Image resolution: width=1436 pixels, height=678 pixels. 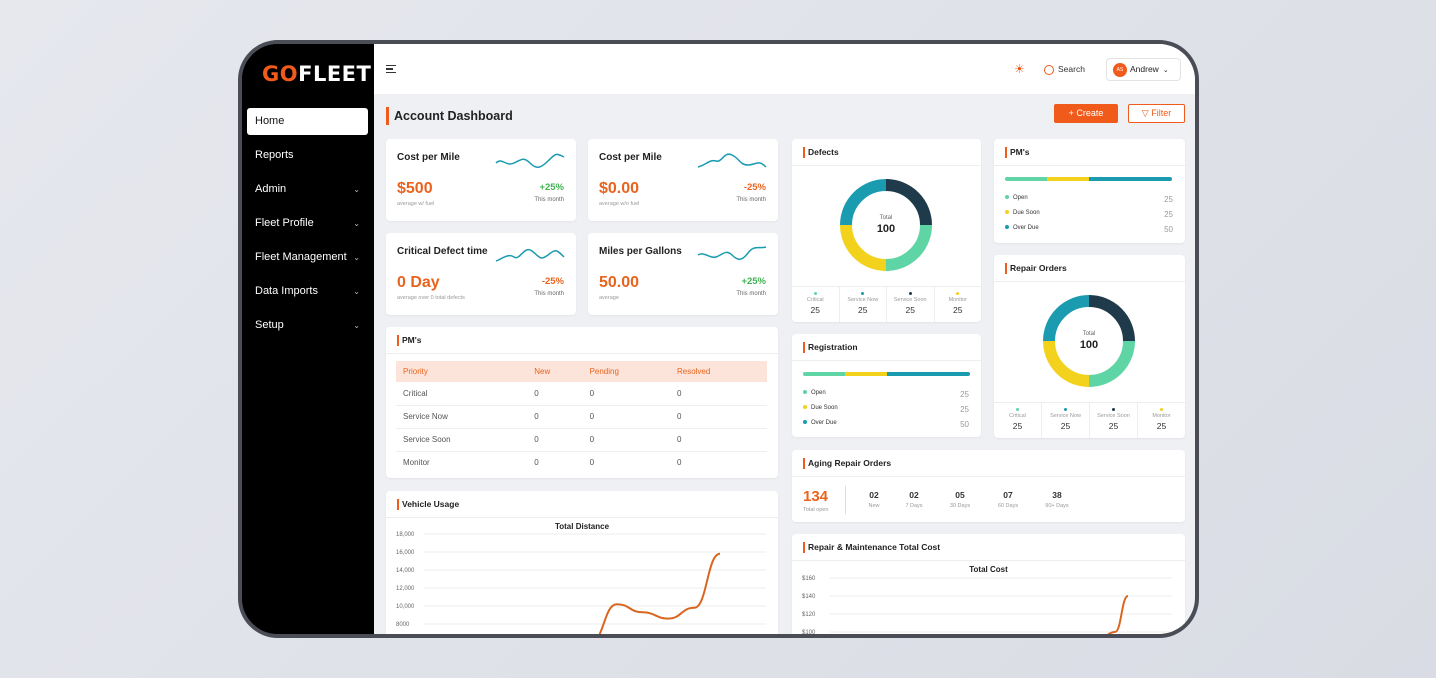 What do you see at coordinates (619, 188) in the screenshot?
I see `stat-value: $0.00` at bounding box center [619, 188].